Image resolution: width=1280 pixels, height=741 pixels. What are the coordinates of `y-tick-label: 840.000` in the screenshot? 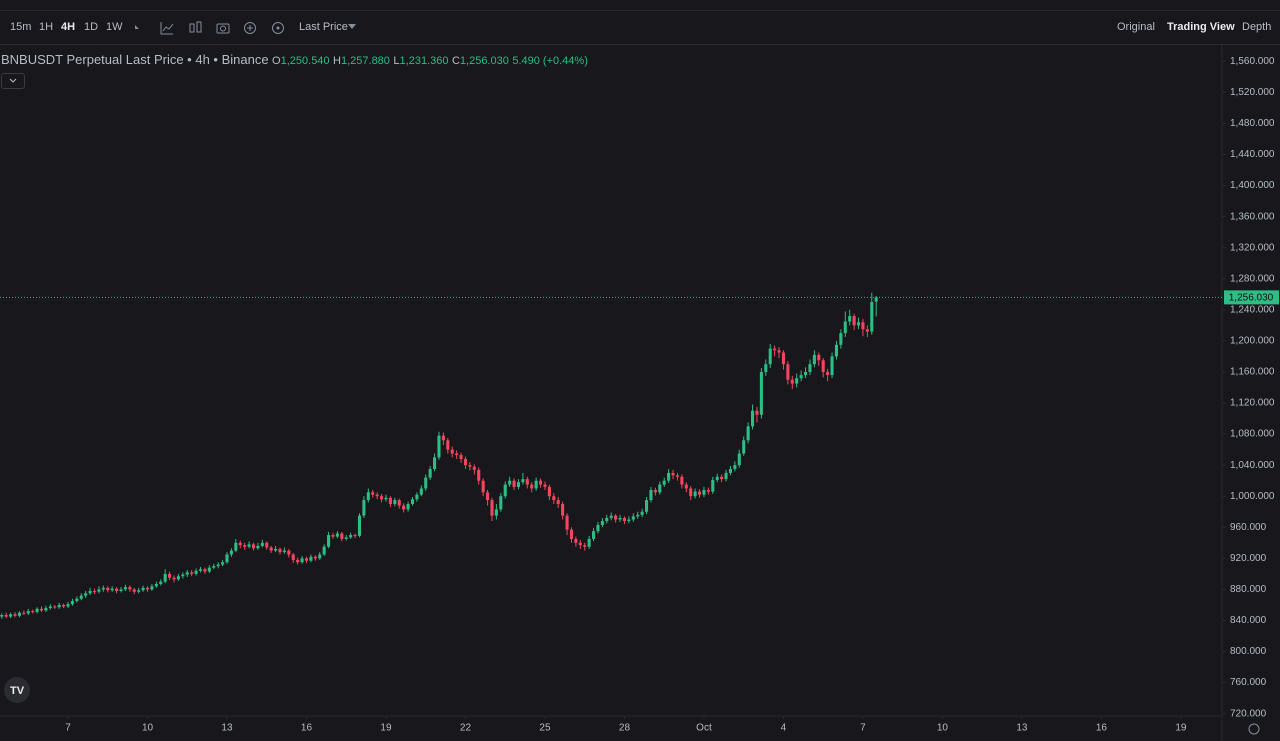 It's located at (1248, 620).